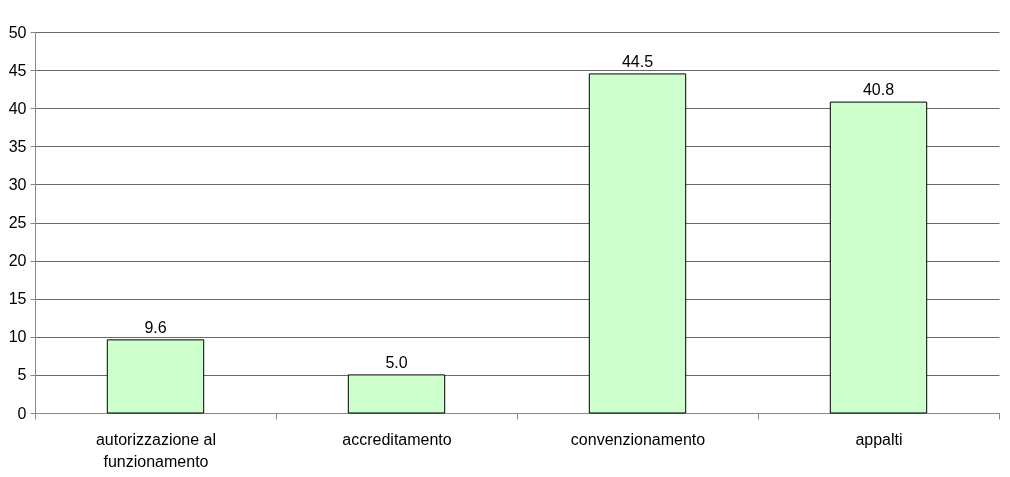  I want to click on data-label: 44.5, so click(637, 61).